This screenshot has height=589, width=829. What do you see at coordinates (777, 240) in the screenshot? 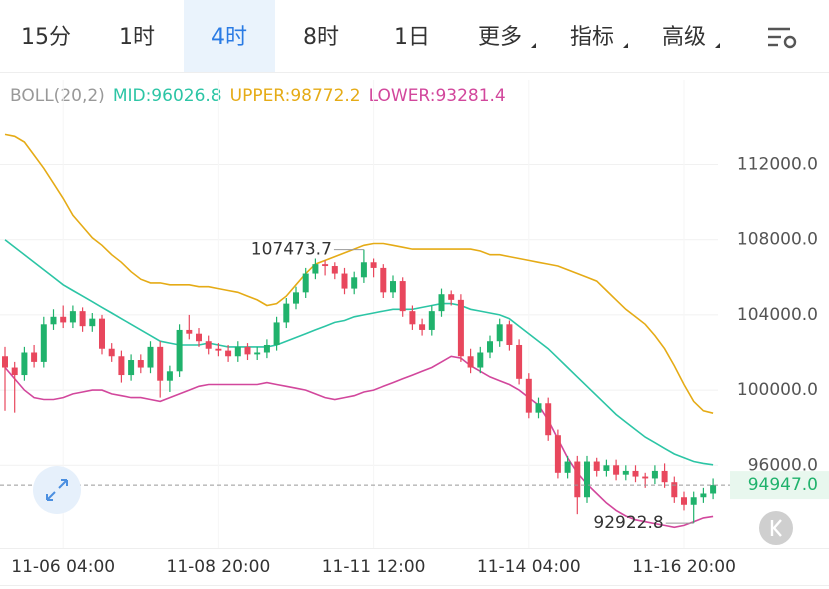
I see `y-tick-label: 108000.0` at bounding box center [777, 240].